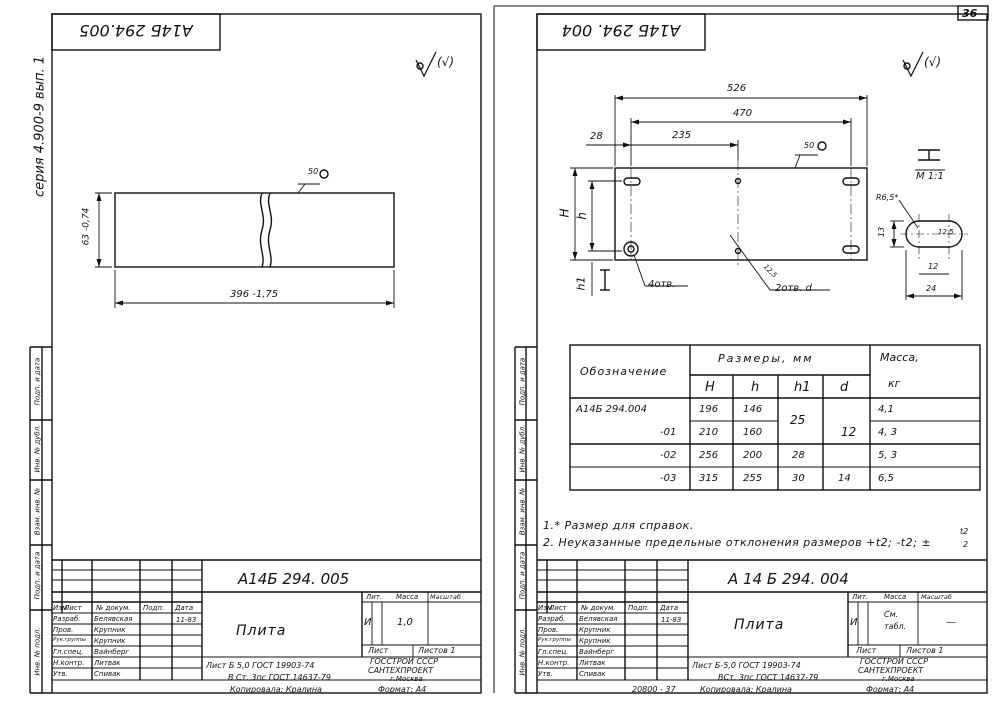 Image resolution: width=1000 pixels, height=707 pixels. What do you see at coordinates (276, 689) in the screenshot?
I see `left-footer-copied: Копировала: Кралина` at bounding box center [276, 689].